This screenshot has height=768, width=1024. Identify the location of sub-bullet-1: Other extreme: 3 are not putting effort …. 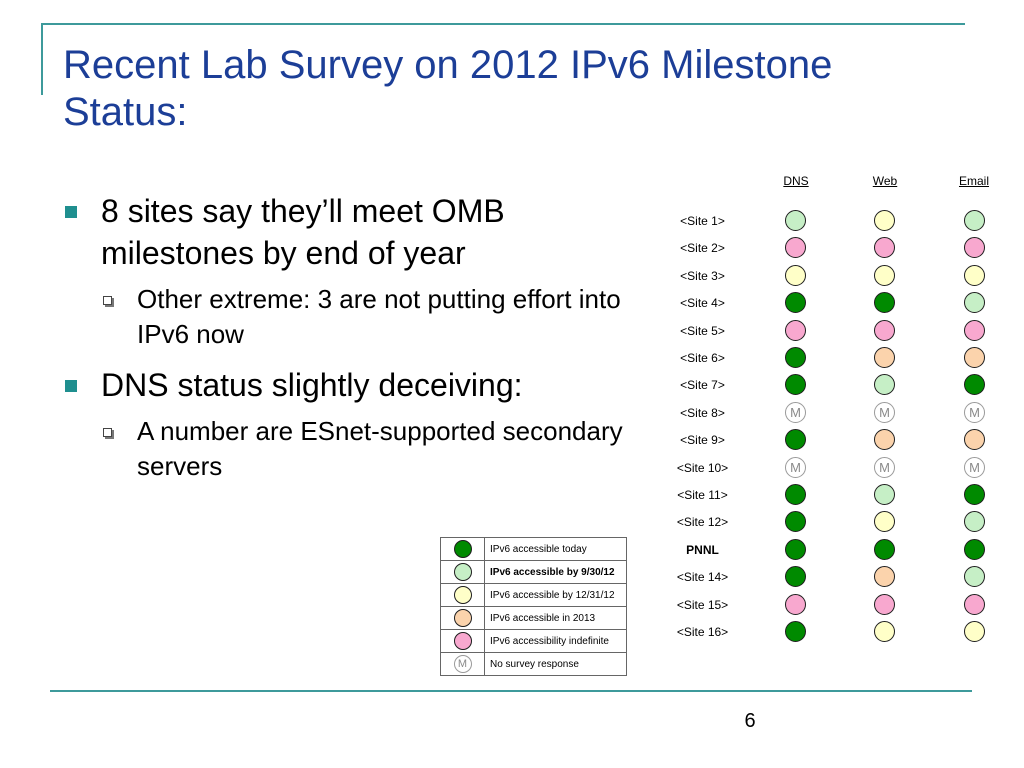
(353, 317).